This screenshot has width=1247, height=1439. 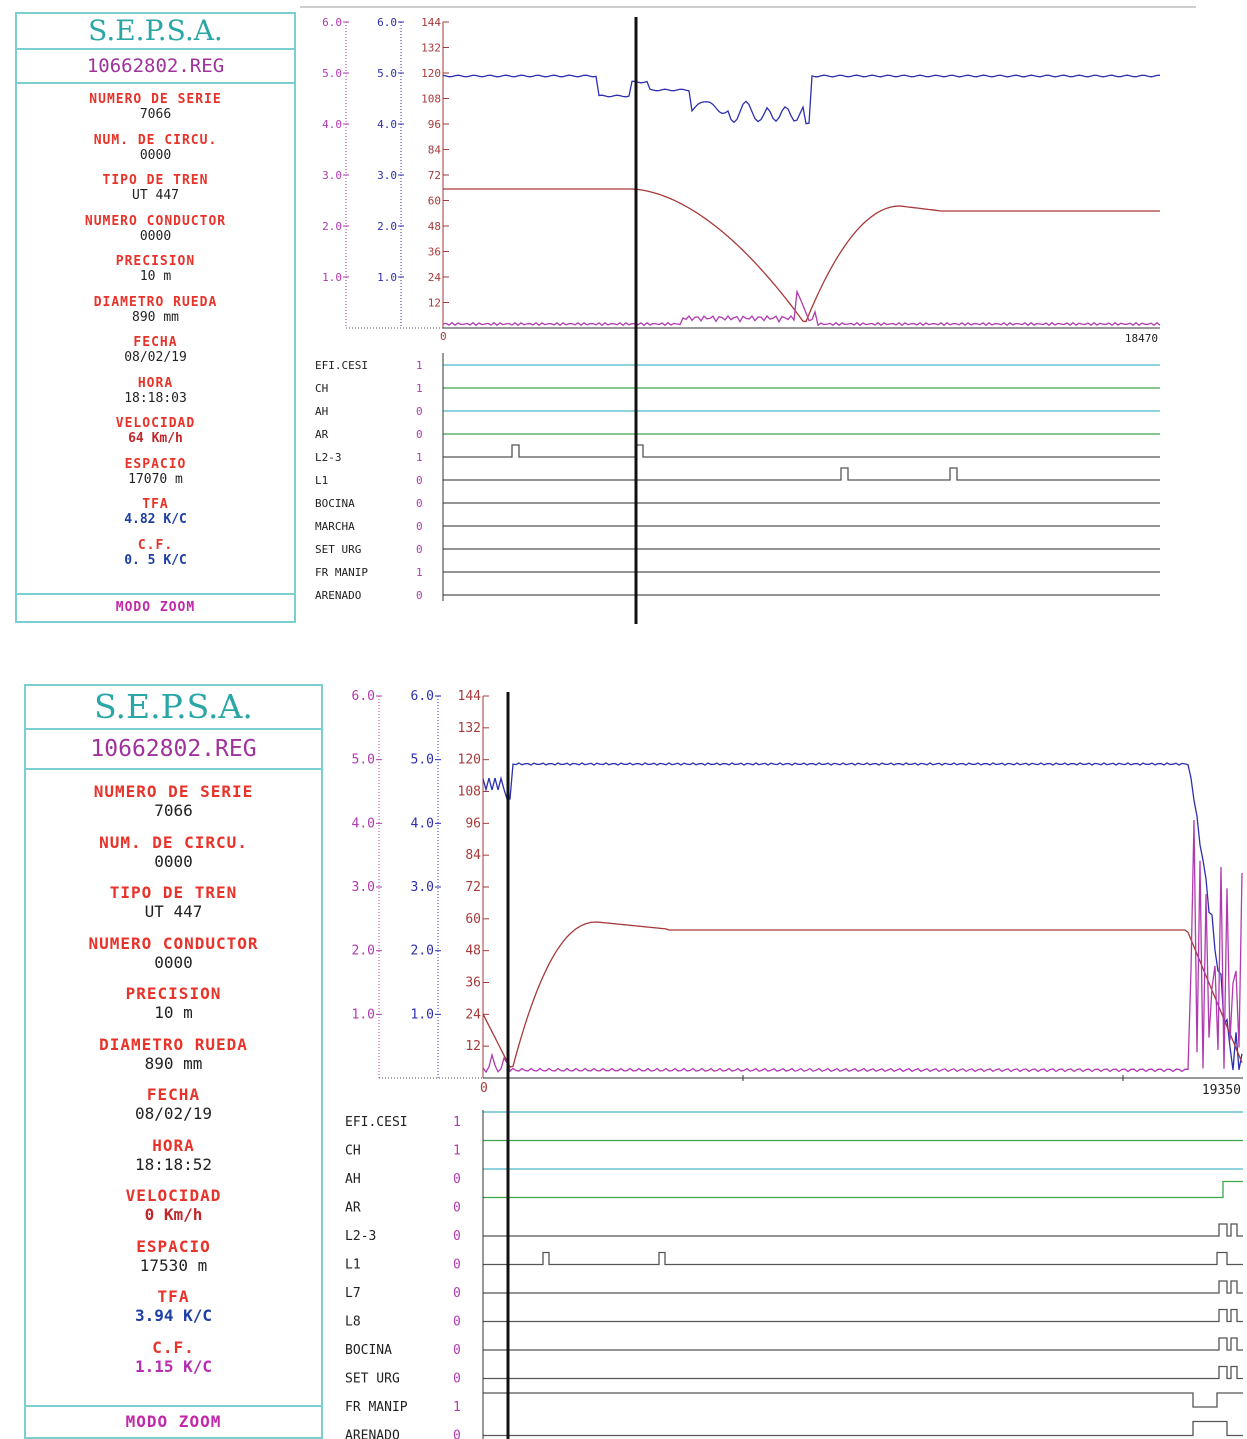 I want to click on axis-mid-tick: 2.0, so click(x=387, y=226).